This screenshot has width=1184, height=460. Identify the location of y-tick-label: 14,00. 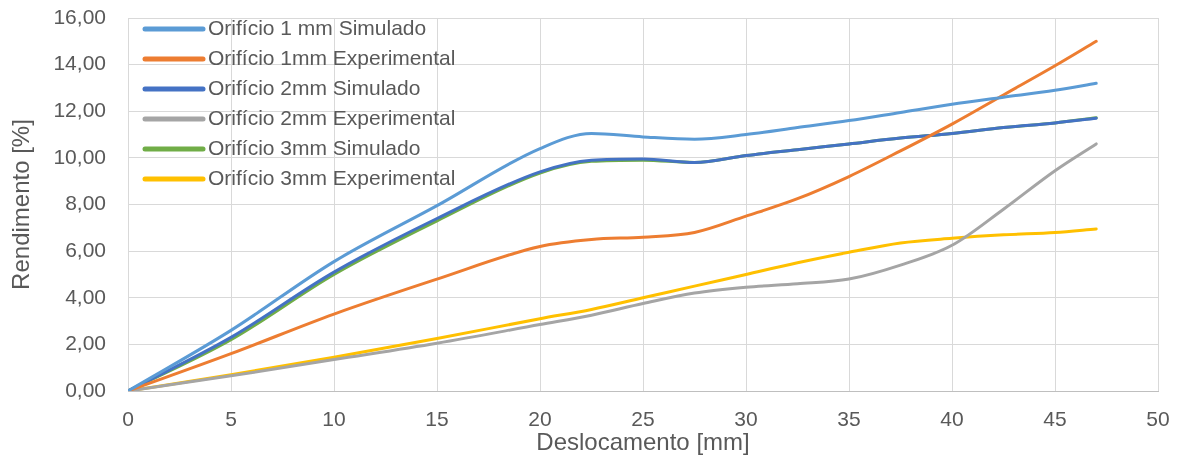
(79, 63).